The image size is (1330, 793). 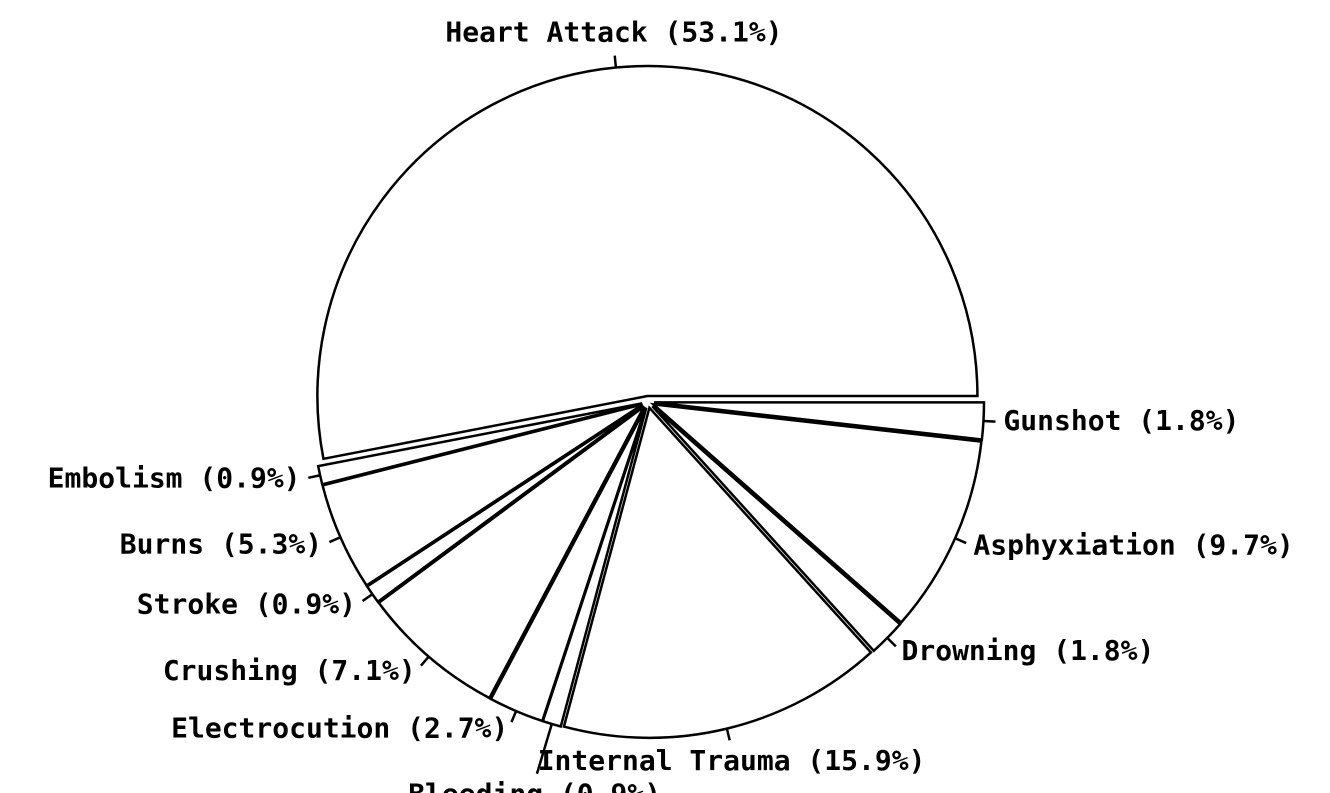 What do you see at coordinates (866, 760) in the screenshot?
I see `value-label: (15.9%)` at bounding box center [866, 760].